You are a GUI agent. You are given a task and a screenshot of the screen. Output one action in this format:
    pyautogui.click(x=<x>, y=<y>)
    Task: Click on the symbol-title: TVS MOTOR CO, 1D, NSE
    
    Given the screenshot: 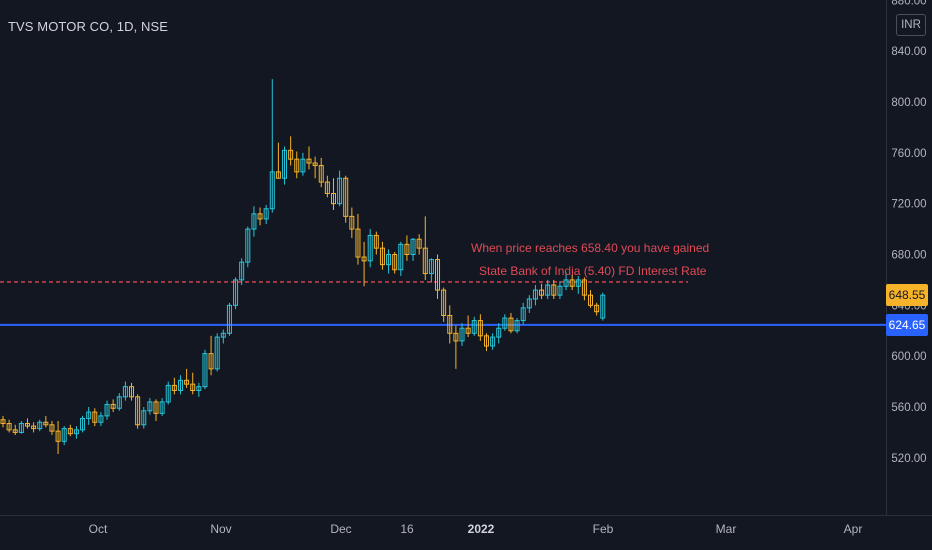 What is the action you would take?
    pyautogui.click(x=88, y=26)
    